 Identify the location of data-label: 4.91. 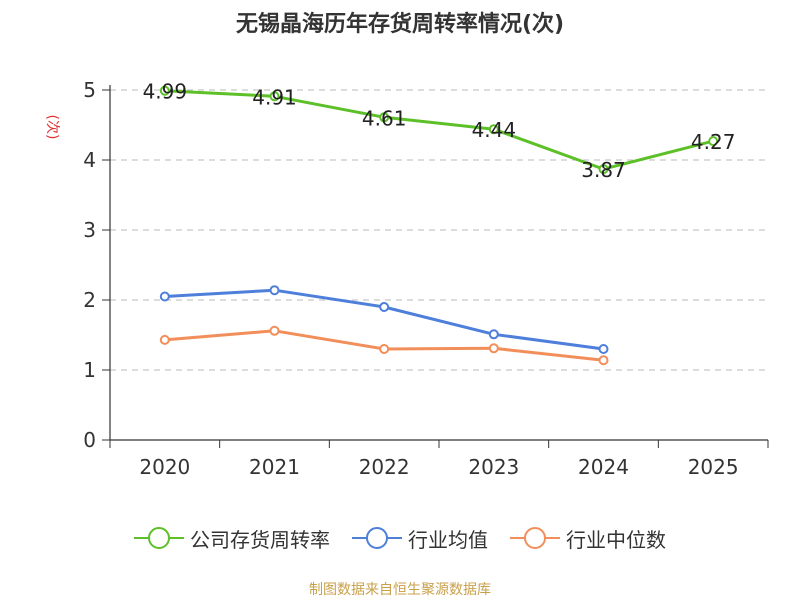
(274, 97).